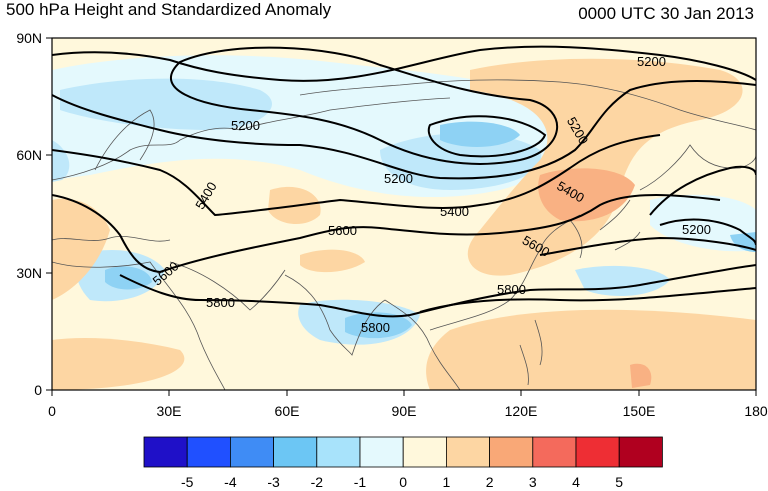 This screenshot has height=491, width=768. What do you see at coordinates (647, 246) in the screenshot?
I see `contour-5600-east` at bounding box center [647, 246].